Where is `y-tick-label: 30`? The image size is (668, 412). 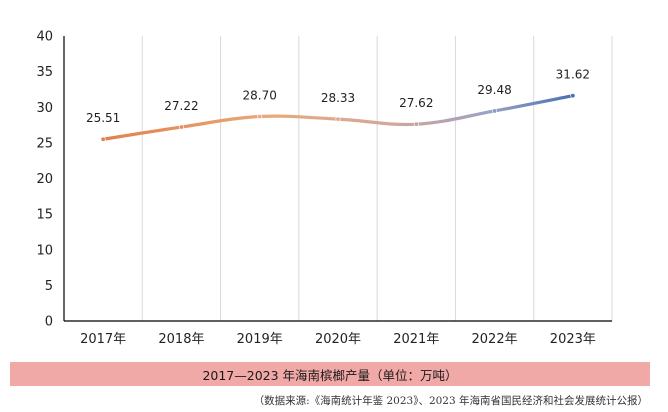 y-tick-label: 30 is located at coordinates (44, 108).